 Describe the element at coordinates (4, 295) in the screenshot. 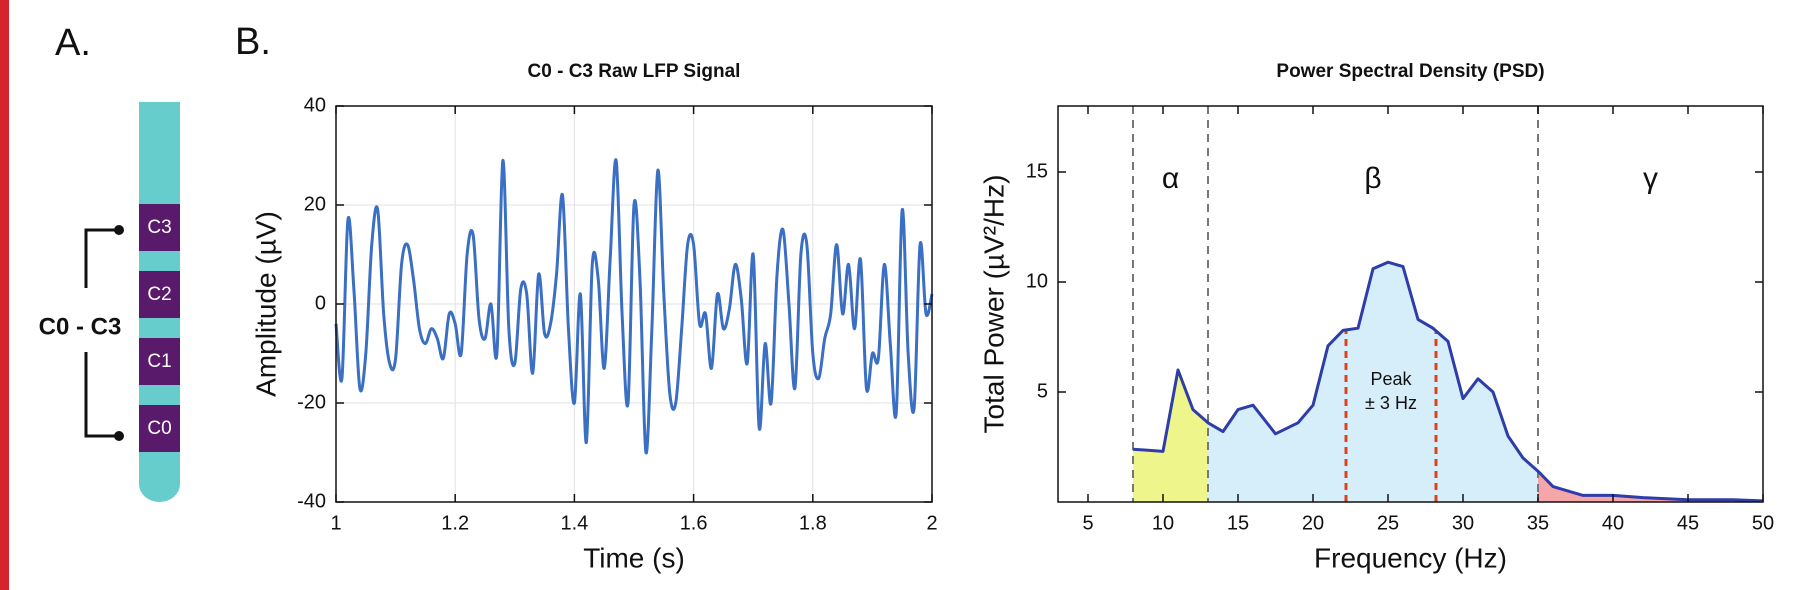

I see `edge-bar` at that location.